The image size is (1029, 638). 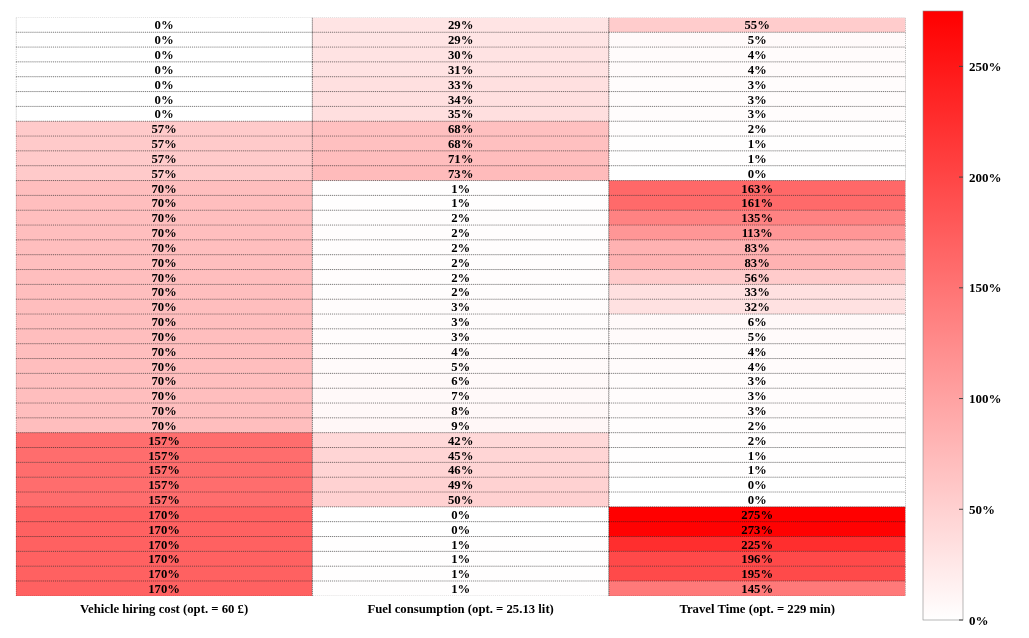 What do you see at coordinates (985, 177) in the screenshot?
I see `color-bar-label: 200%` at bounding box center [985, 177].